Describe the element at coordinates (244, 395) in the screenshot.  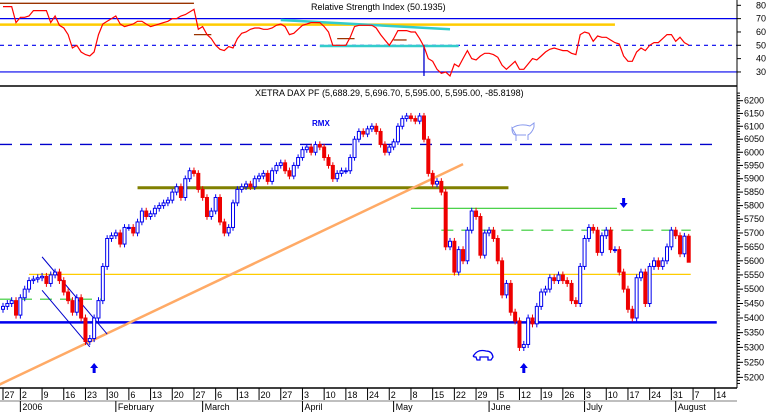
I see `x-tick-label: 13` at that location.